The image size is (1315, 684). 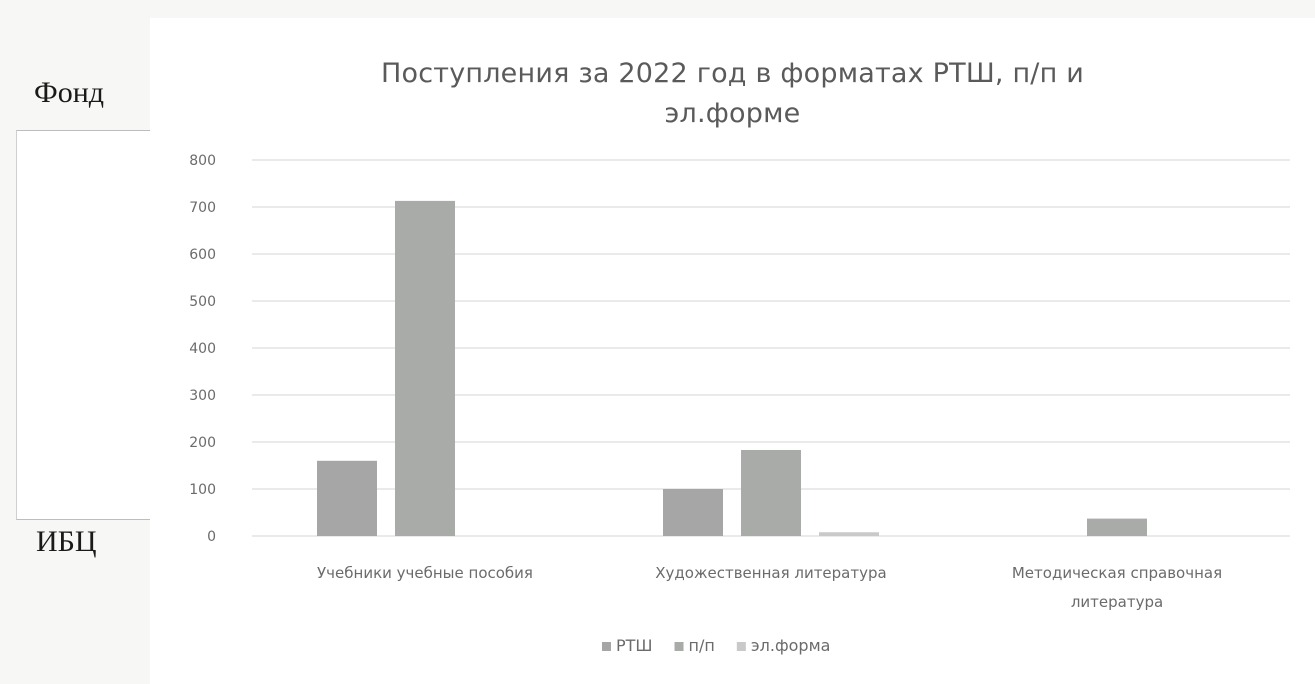 What do you see at coordinates (791, 645) in the screenshot?
I see `legend-label: эл.форма` at bounding box center [791, 645].